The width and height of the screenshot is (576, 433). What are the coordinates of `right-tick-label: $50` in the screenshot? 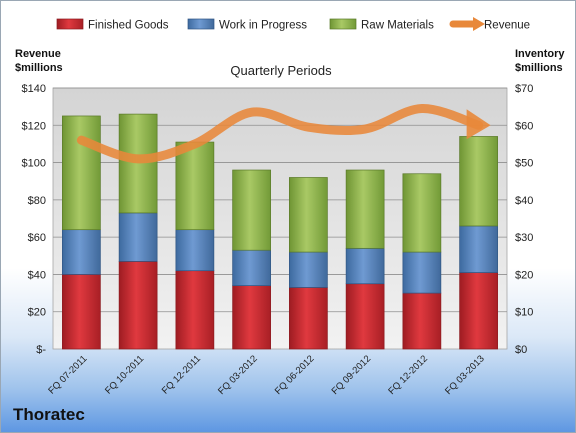 It's located at (524, 164).